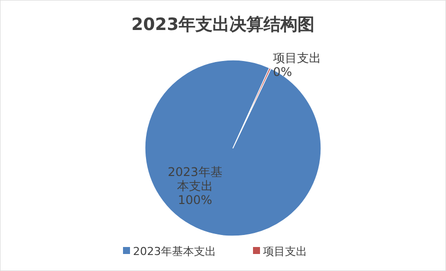 The width and height of the screenshot is (446, 271). I want to click on title: 2023年支出决算结构图, so click(223, 25).